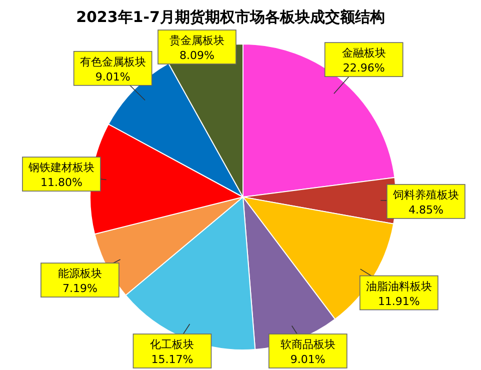 The height and width of the screenshot is (370, 481). Describe the element at coordinates (61, 183) in the screenshot. I see `data-label: 11.80%` at that location.